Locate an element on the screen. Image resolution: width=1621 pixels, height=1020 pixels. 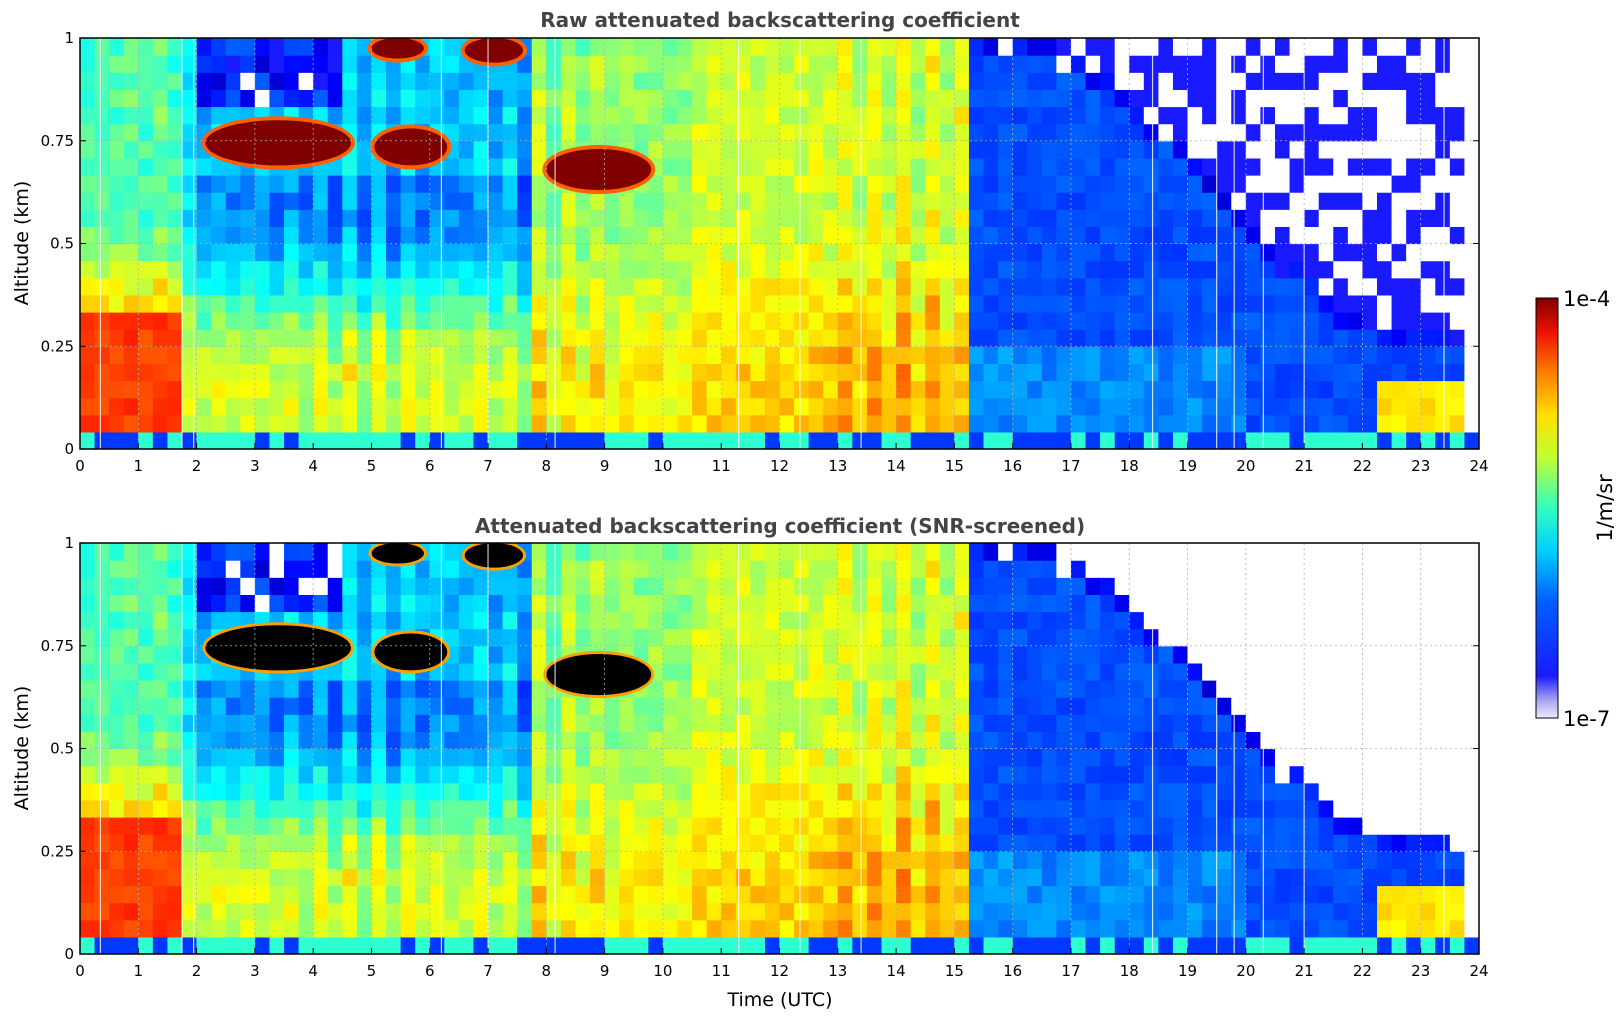
x-tick-label: 18 is located at coordinates (1129, 971).